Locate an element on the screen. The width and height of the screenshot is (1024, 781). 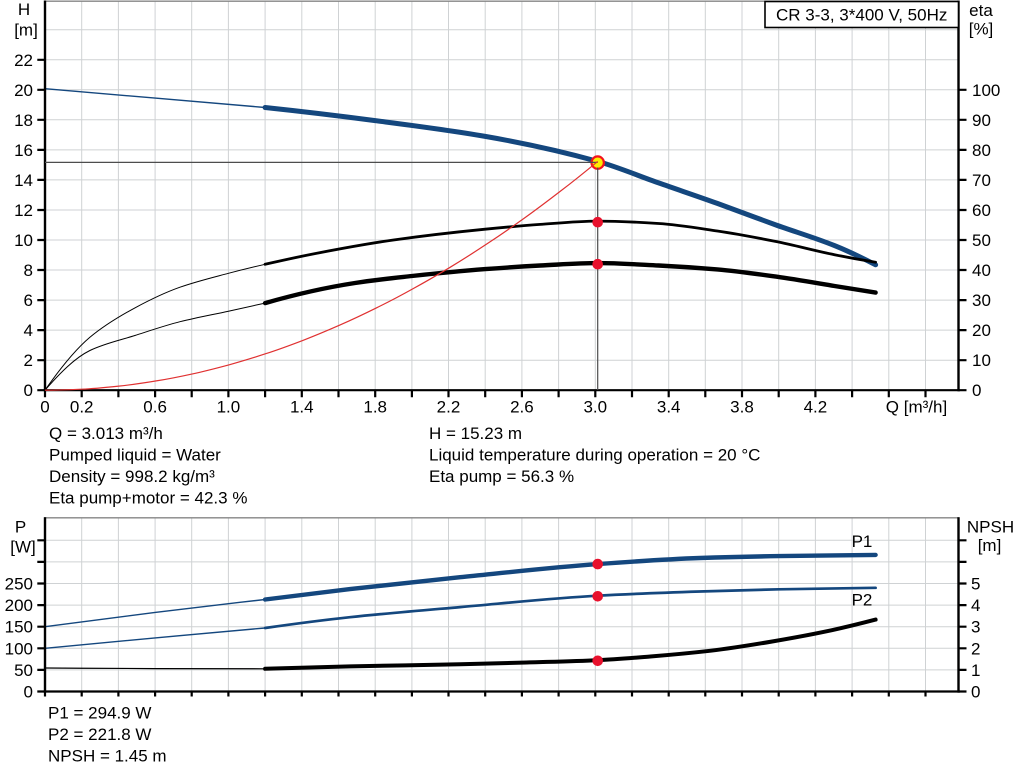
svg-text: 250 is located at coordinates (19, 584).